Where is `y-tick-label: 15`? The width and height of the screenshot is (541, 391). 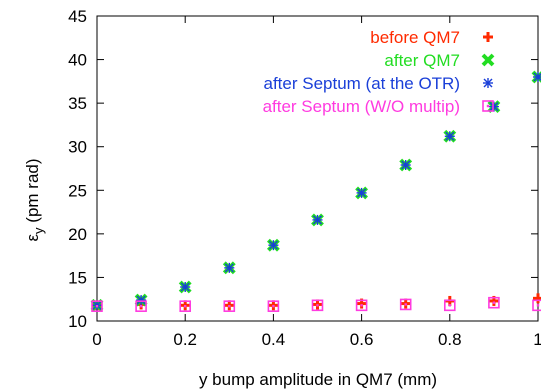
y-tick-label: 15 is located at coordinates (77, 277).